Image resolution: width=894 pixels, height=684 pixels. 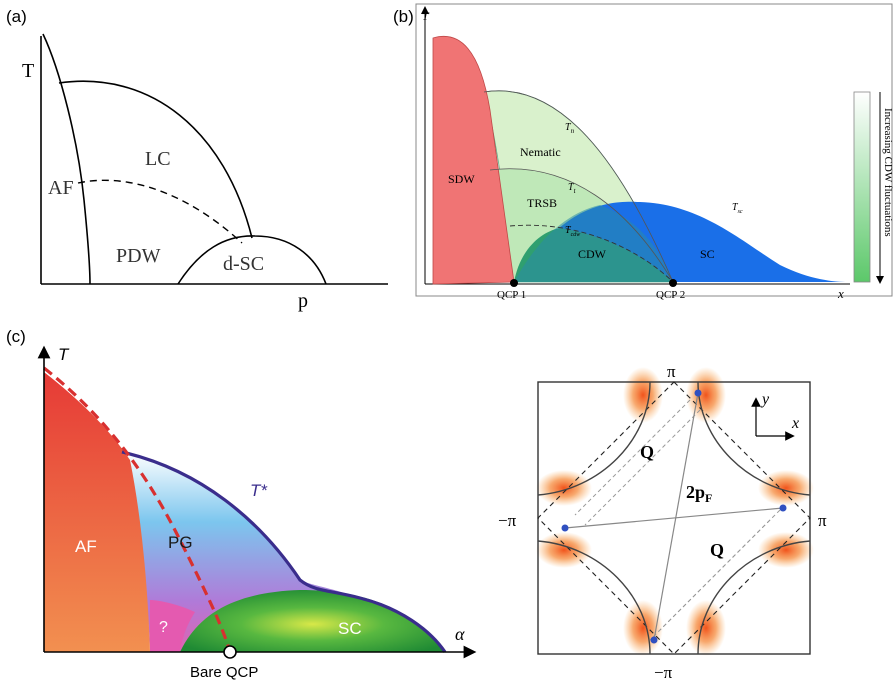 What do you see at coordinates (16, 16) in the screenshot?
I see `panel-a-tag: (a)` at bounding box center [16, 16].